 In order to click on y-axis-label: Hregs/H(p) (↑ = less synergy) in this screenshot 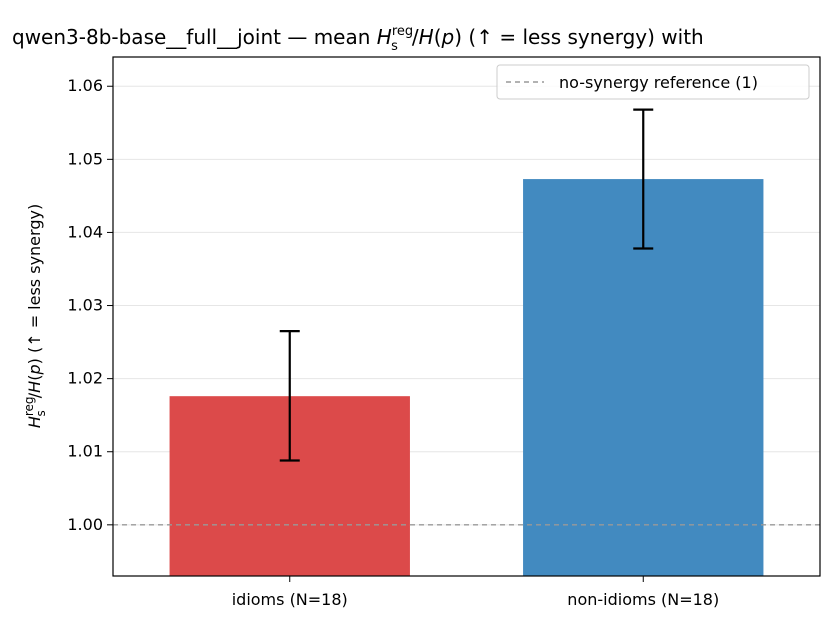, I will do `click(35, 316)`.